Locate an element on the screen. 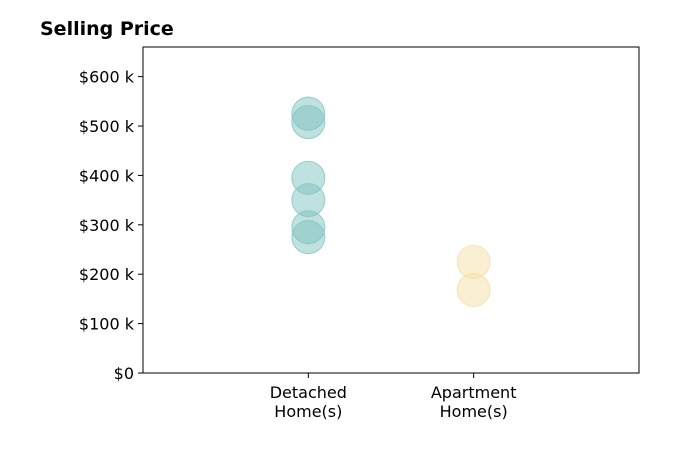 This screenshot has height=462, width=679. y-tick-label: $100 k is located at coordinates (107, 324).